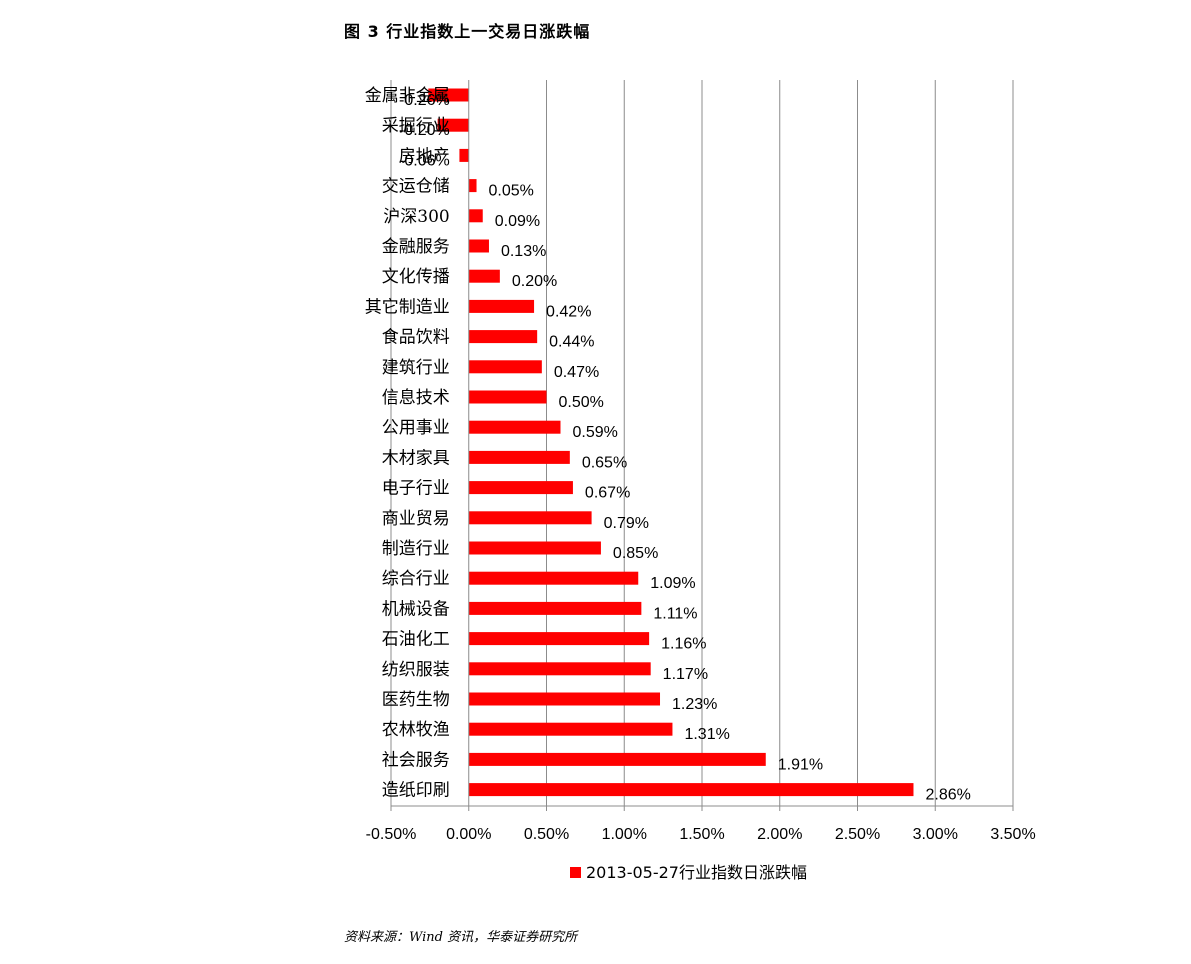 The height and width of the screenshot is (964, 1191). I want to click on category-label: 其它制造业, so click(407, 307).